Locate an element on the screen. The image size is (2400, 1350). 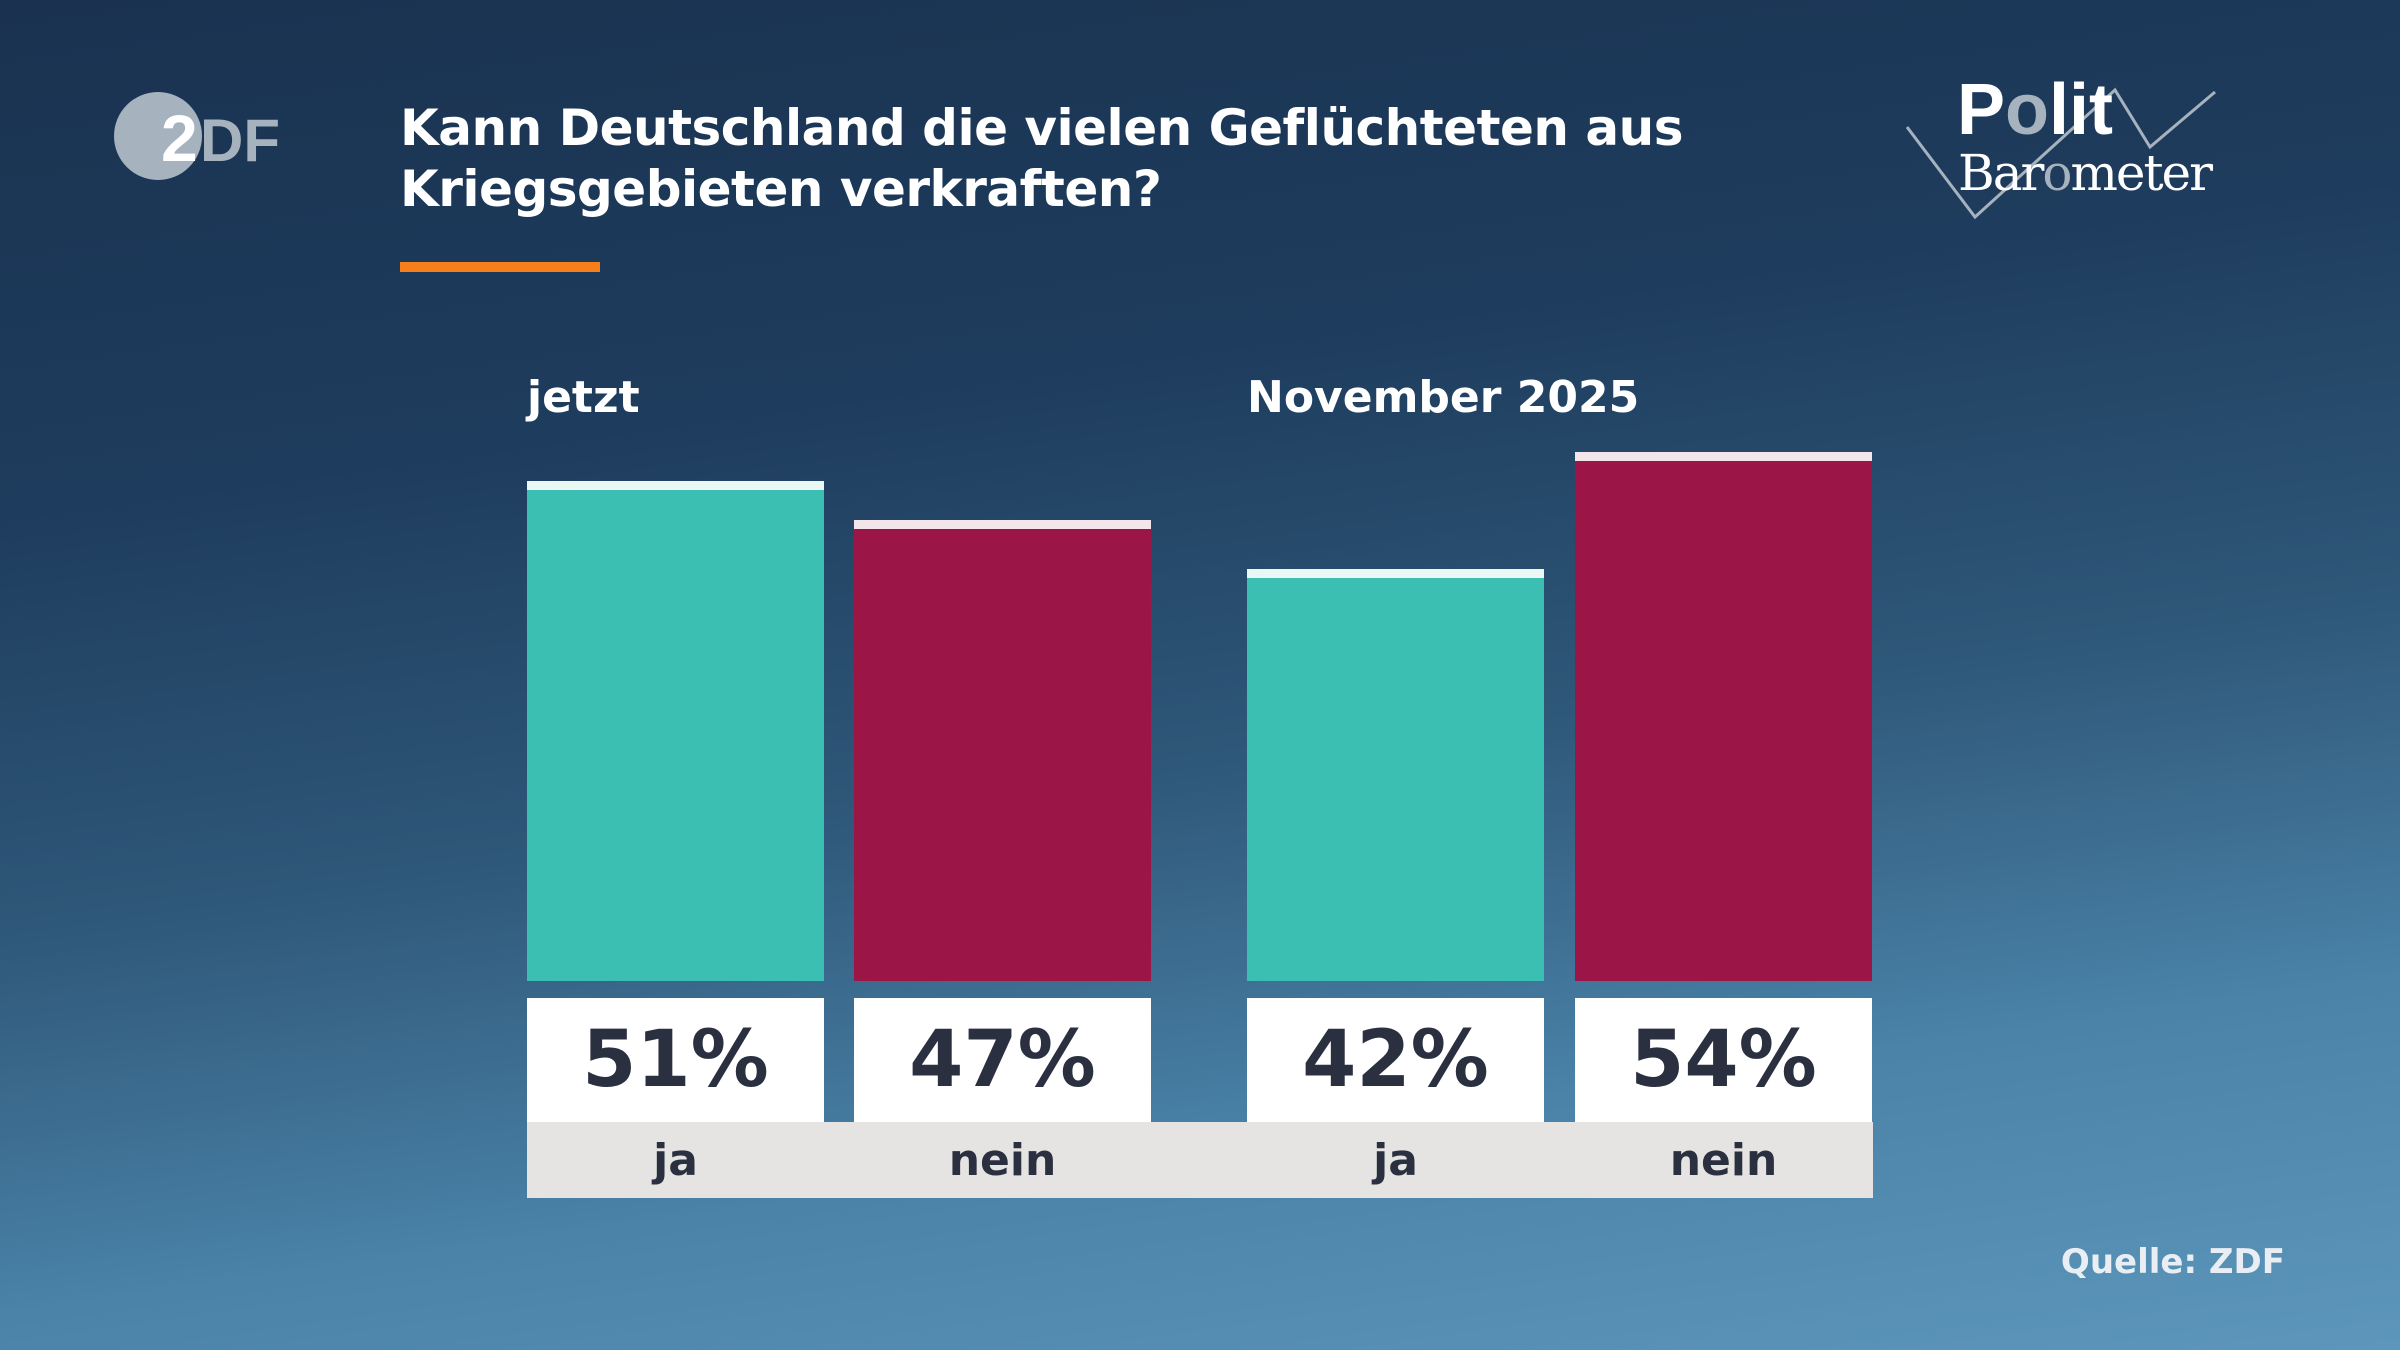
svg-text: Polit is located at coordinates (2035, 111).